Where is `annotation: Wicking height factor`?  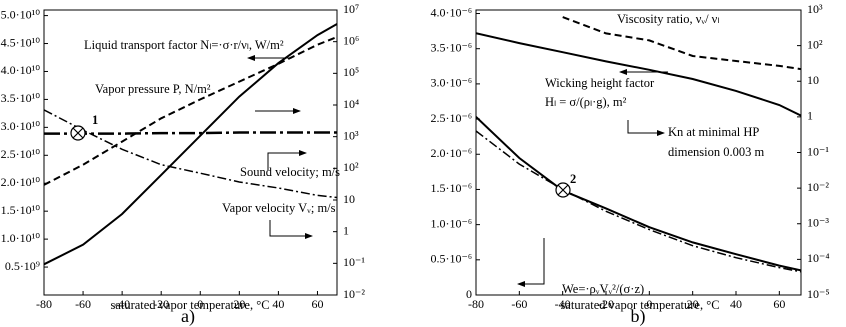
annotation: Wicking height factor is located at coordinates (600, 83).